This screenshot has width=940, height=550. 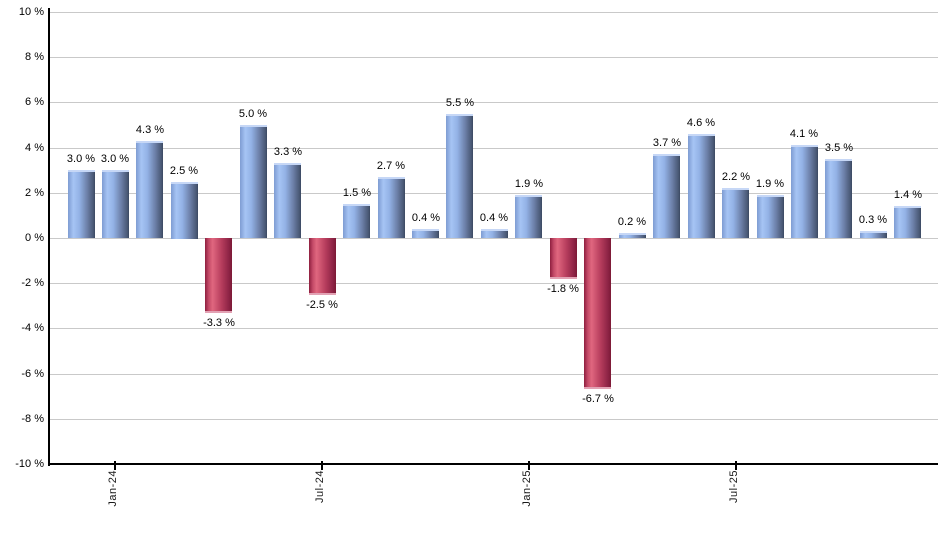 I want to click on x-axis-line, so click(x=493, y=464).